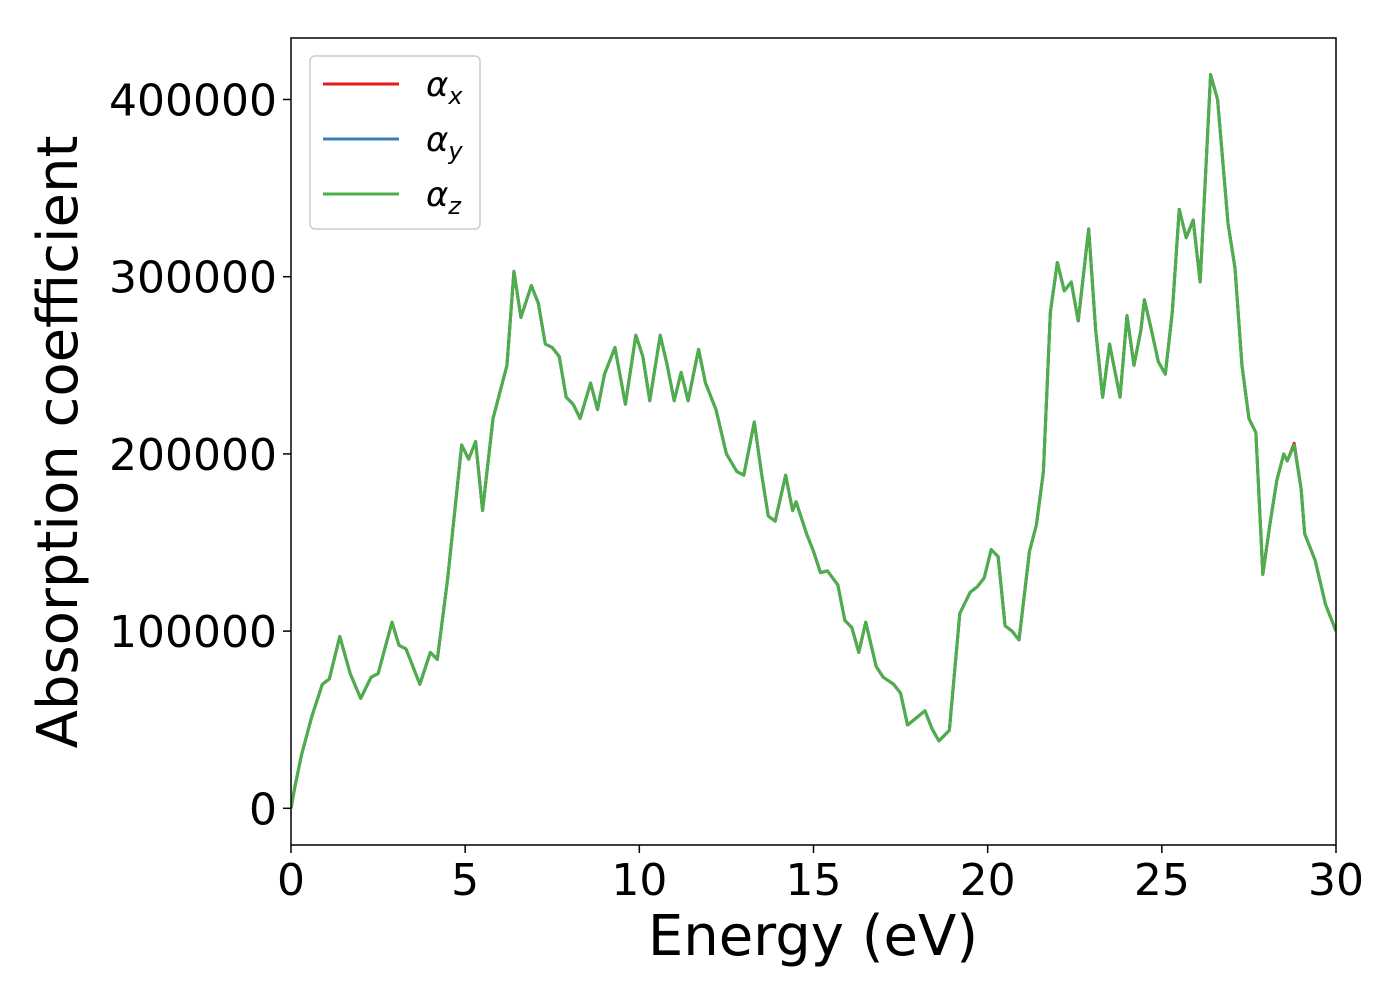 This screenshot has width=1400, height=1000. I want to click on legend-label: αz, so click(444, 197).